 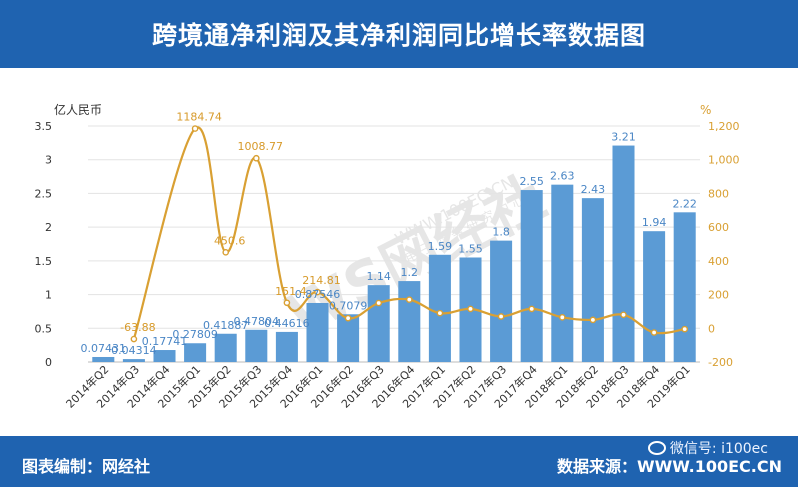 What do you see at coordinates (724, 160) in the screenshot?
I see `right-tick-label: 1,000` at bounding box center [724, 160].